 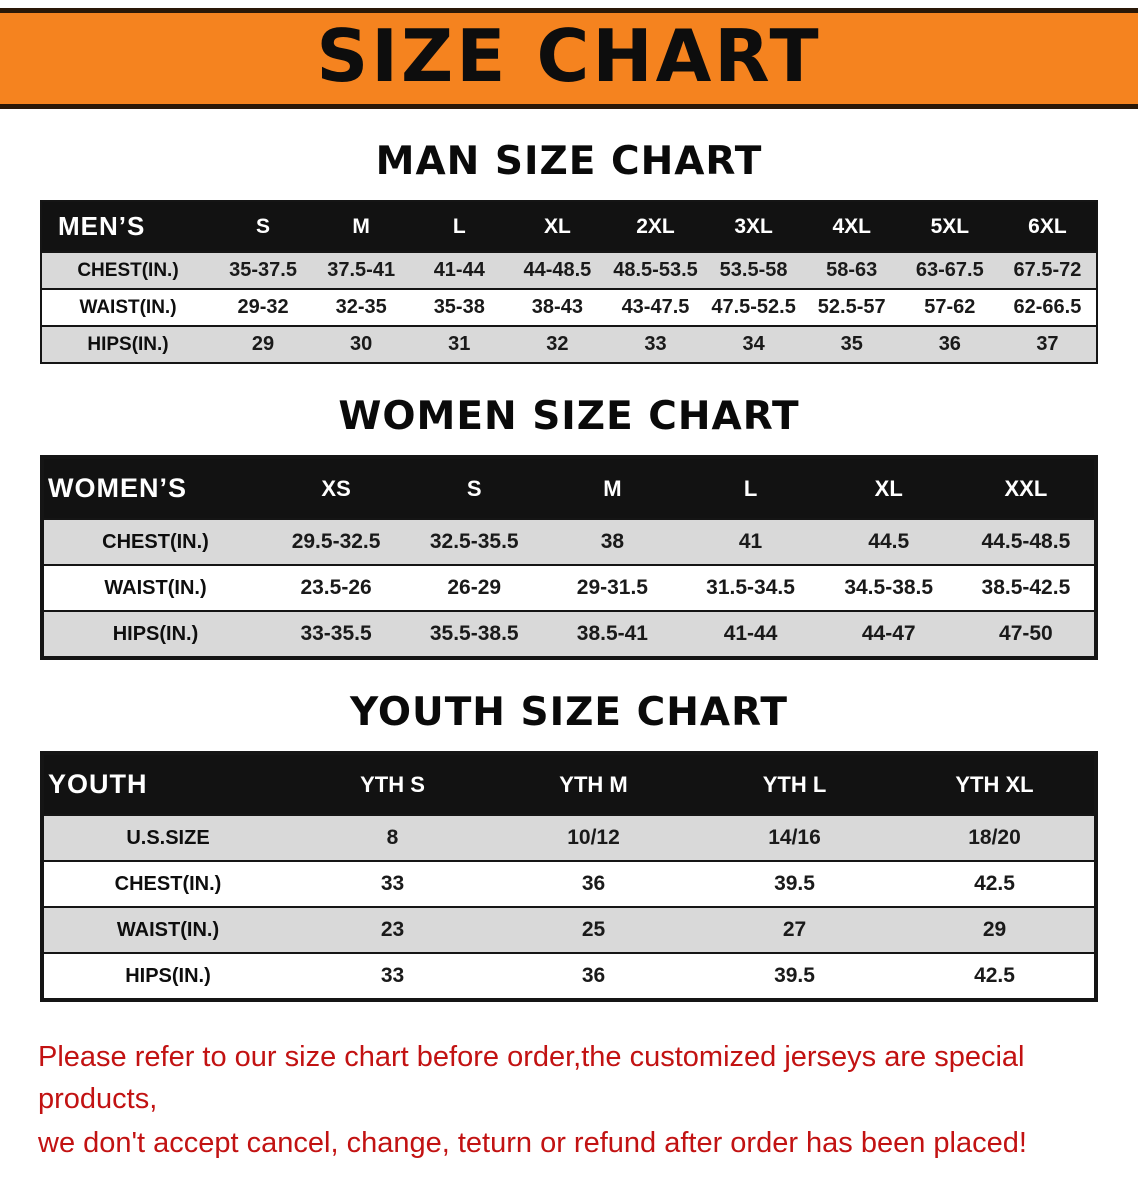 I want to click on table-header-row: MEN’S S M L XL 2XL 3XL 4XL 5XL 6XL, so click(x=569, y=227).